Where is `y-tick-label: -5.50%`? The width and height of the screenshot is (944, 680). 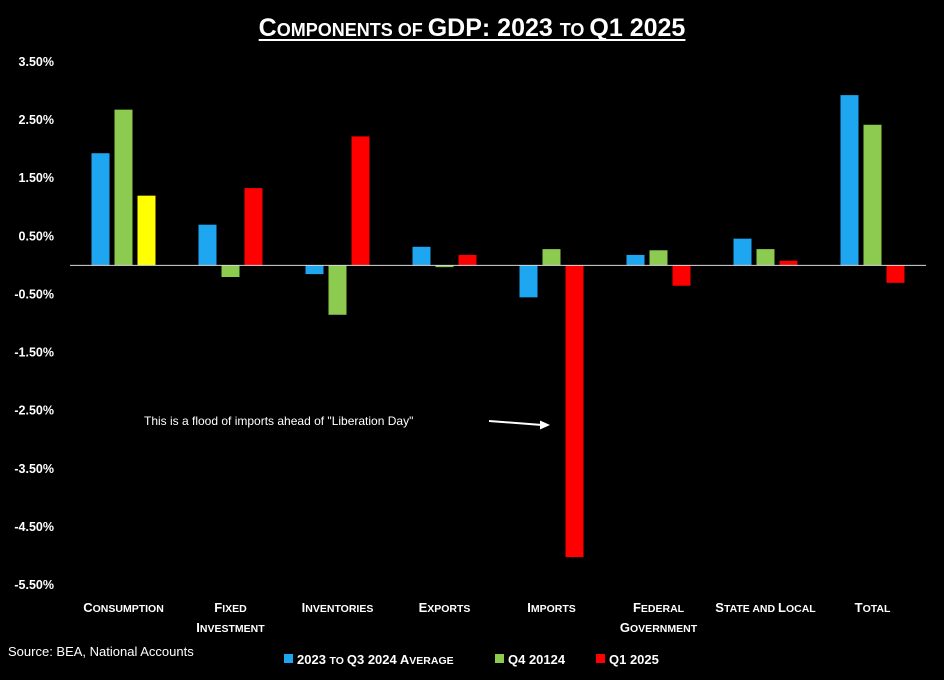
y-tick-label: -5.50% is located at coordinates (34, 585).